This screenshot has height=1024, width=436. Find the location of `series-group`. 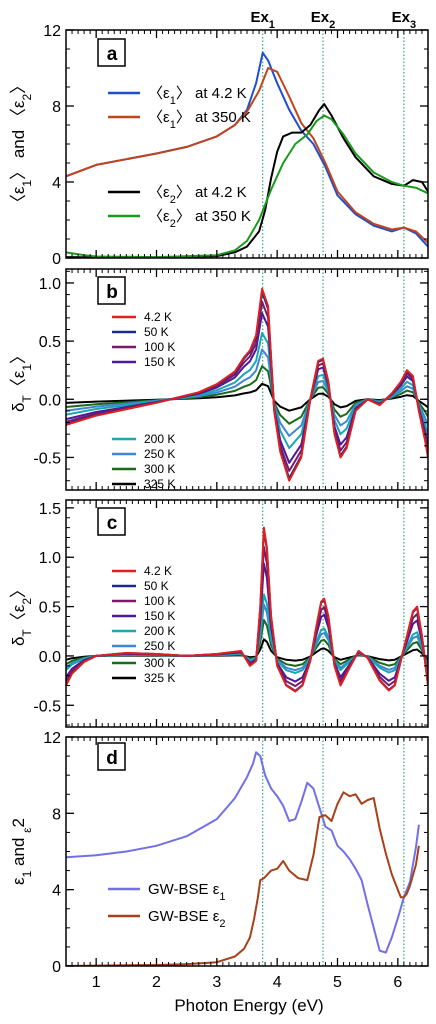

series-group is located at coordinates (247, 609).